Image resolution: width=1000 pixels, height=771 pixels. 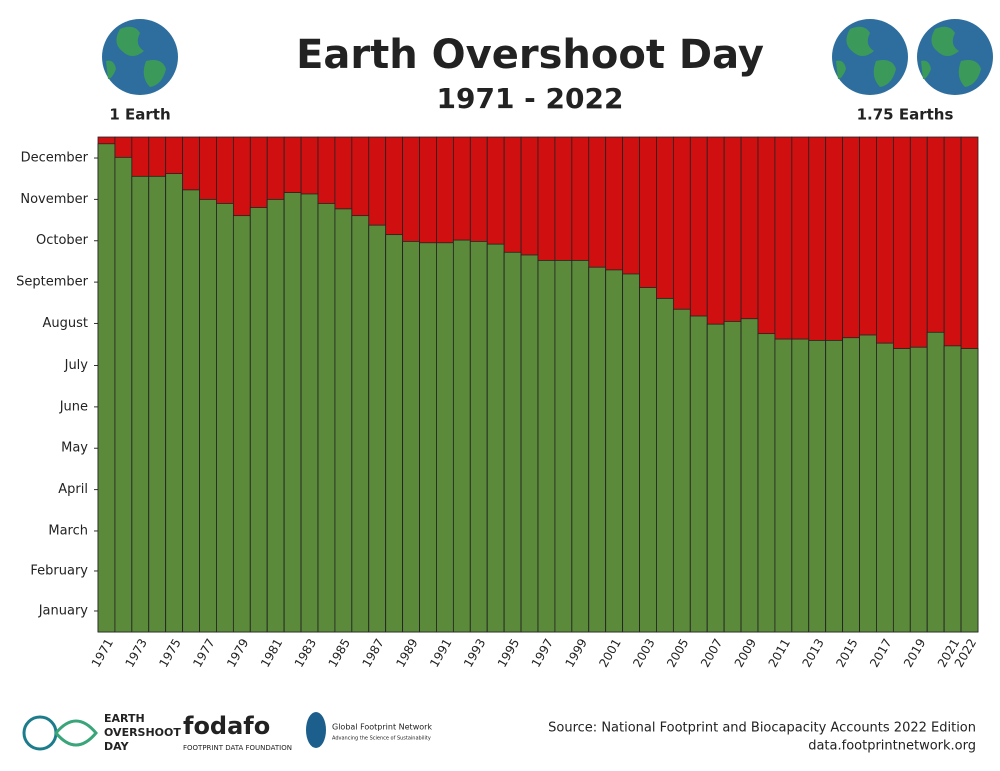 What do you see at coordinates (117, 746) in the screenshot?
I see `logo-text: DAY` at bounding box center [117, 746].